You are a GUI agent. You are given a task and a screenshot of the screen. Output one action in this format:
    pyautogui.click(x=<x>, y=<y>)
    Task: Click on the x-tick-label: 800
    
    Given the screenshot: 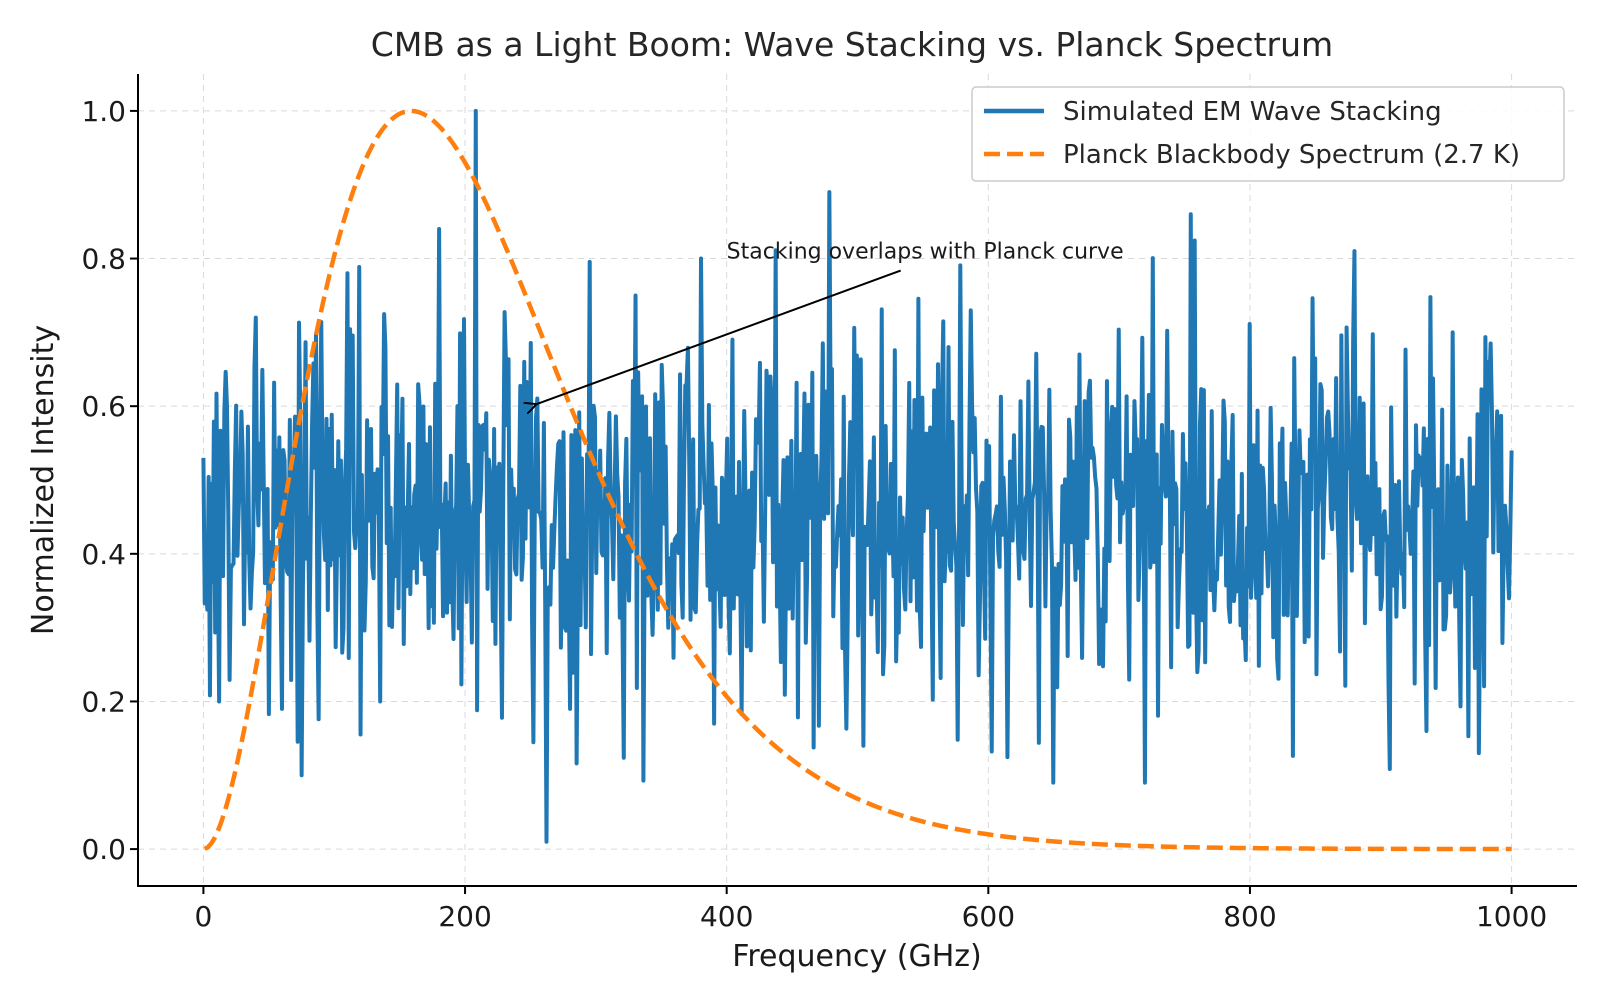 What is the action you would take?
    pyautogui.click(x=1249, y=916)
    